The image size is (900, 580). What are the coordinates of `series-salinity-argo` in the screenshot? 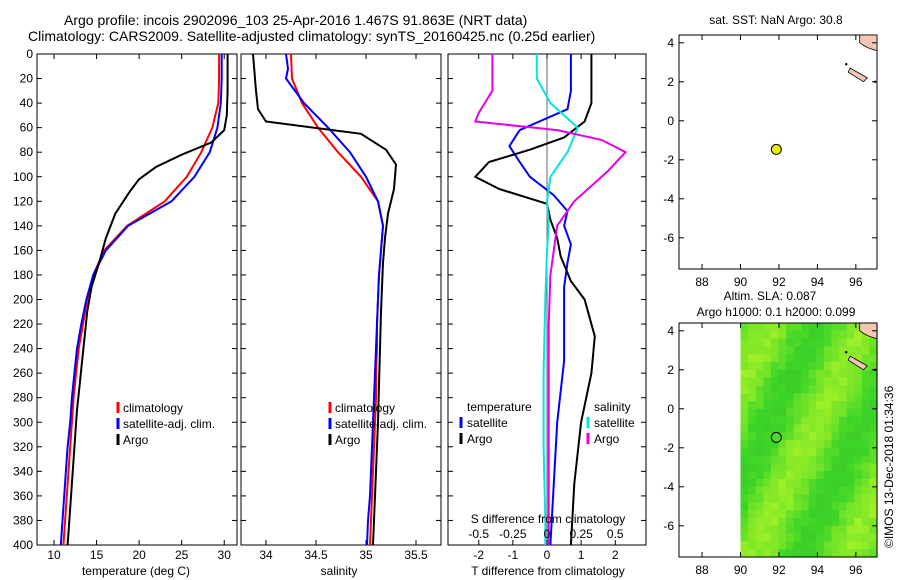 It's located at (550, 299).